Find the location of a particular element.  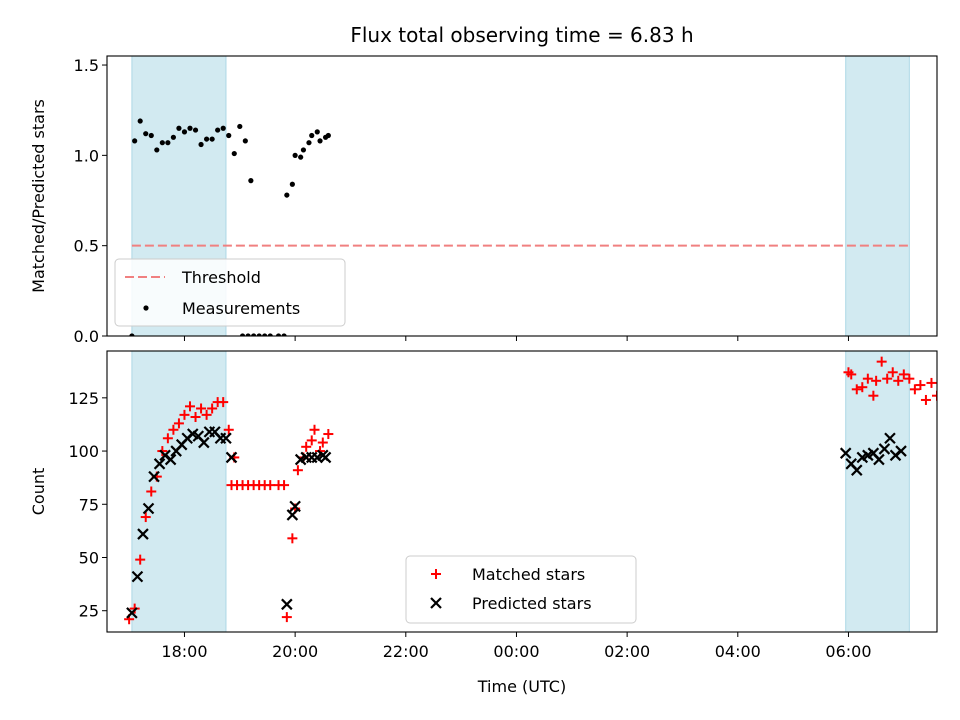

legend-top: Threshold Measurements is located at coordinates (230, 292).